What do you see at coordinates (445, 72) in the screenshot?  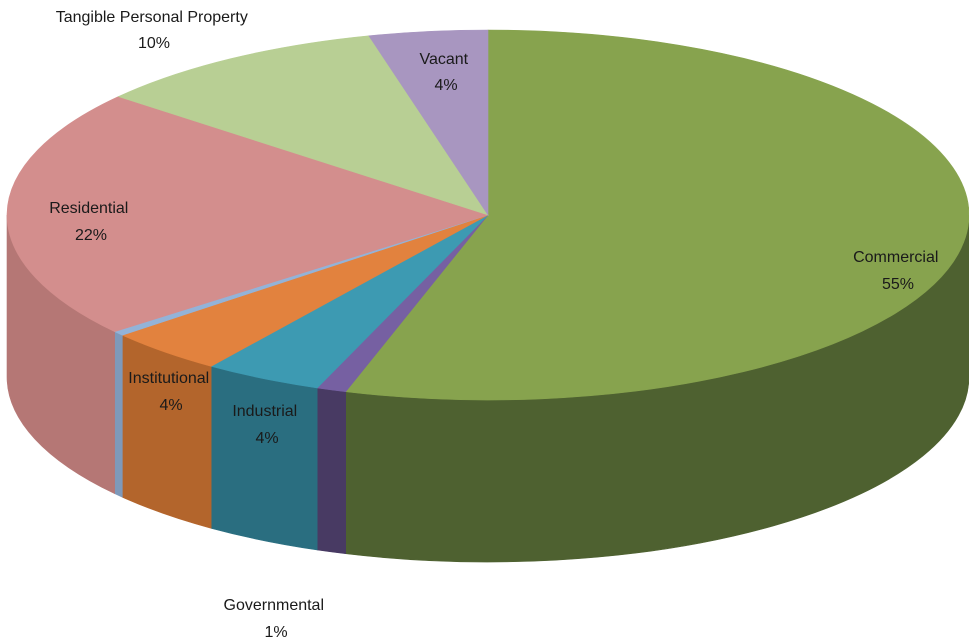 I see `label-vacant: Vacant 4%` at bounding box center [445, 72].